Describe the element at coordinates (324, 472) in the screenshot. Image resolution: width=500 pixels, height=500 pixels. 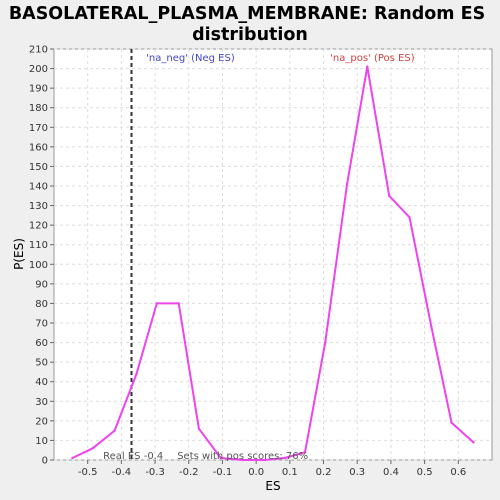
I see `x-tick-label: 0.2` at that location.